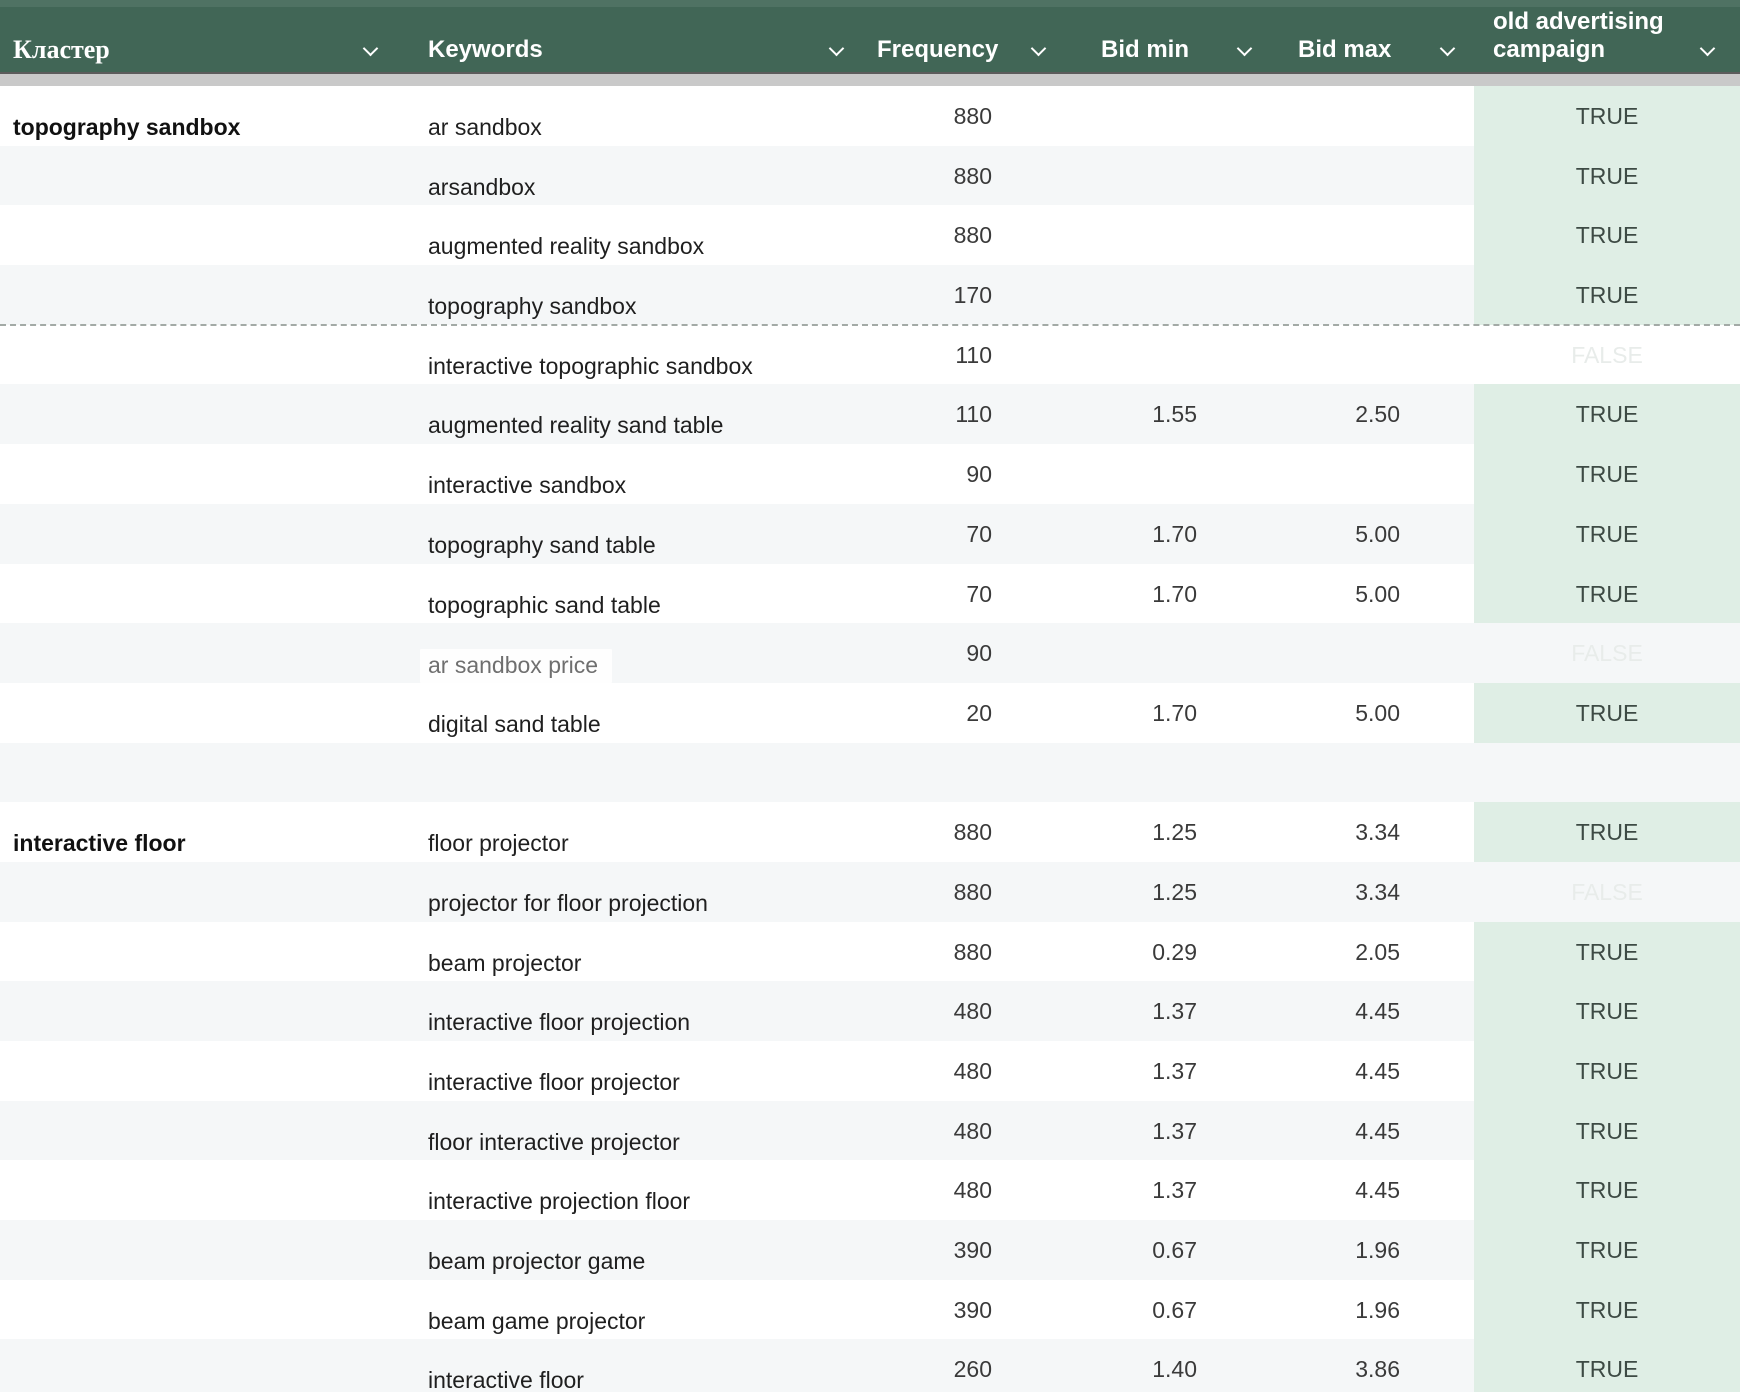  I want to click on keyword-cell: beam game projector, so click(537, 1320).